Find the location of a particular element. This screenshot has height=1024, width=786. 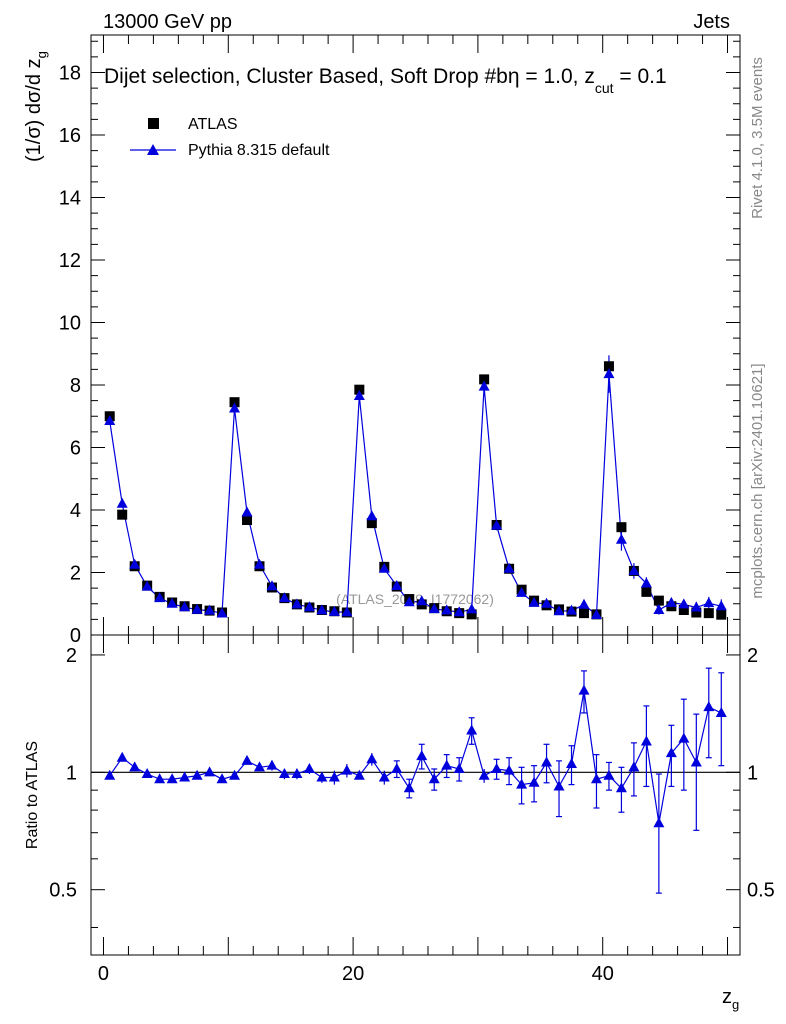

y-tick-label: 14 is located at coordinates (70, 199).